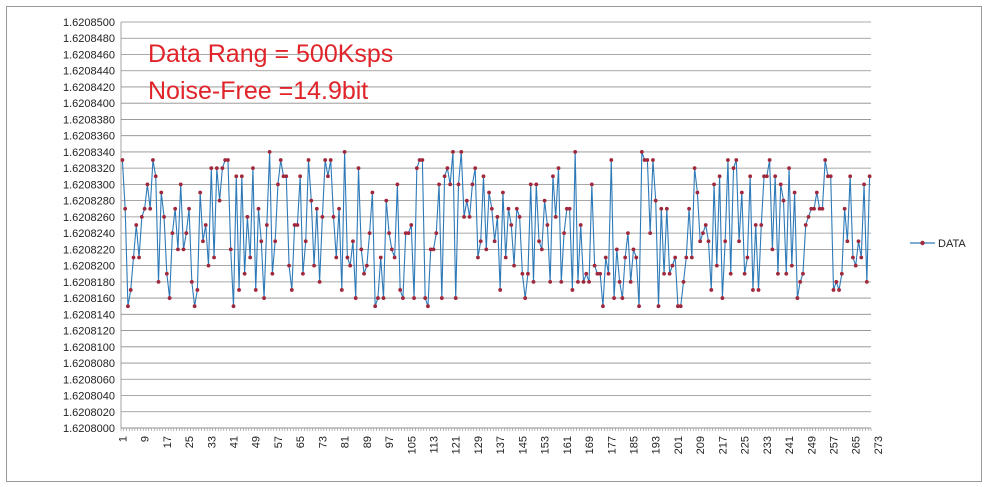 The height and width of the screenshot is (487, 990). What do you see at coordinates (89, 413) in the screenshot?
I see `y-tick-label: 1.6208020` at bounding box center [89, 413].